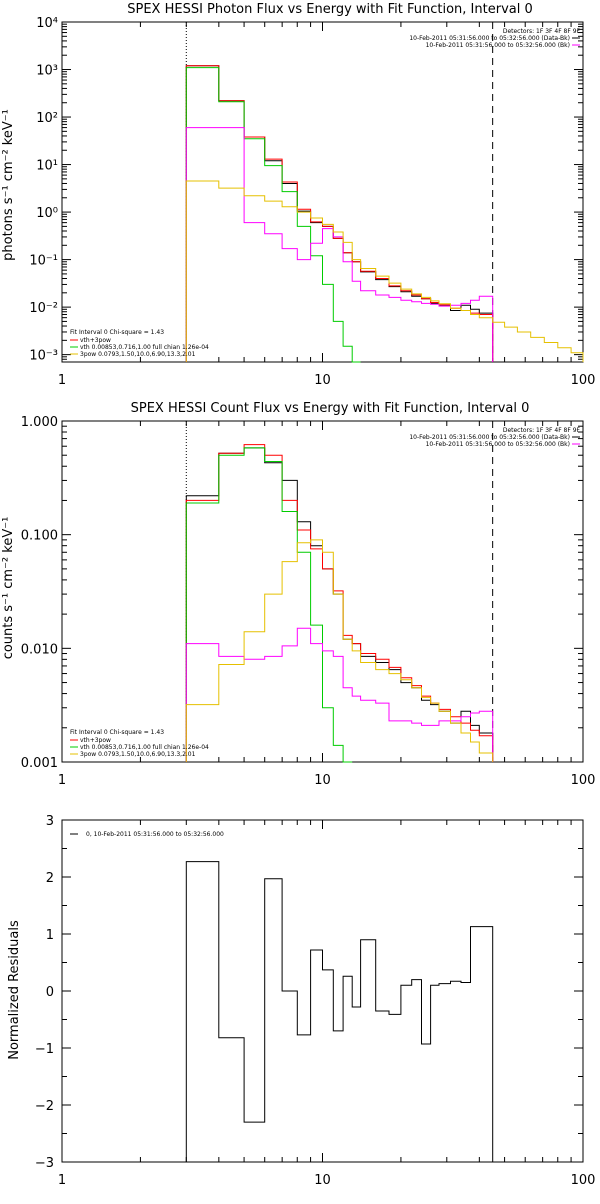  What do you see at coordinates (43, 308) in the screenshot?
I see `y-tick-label: 10⁻²` at bounding box center [43, 308].